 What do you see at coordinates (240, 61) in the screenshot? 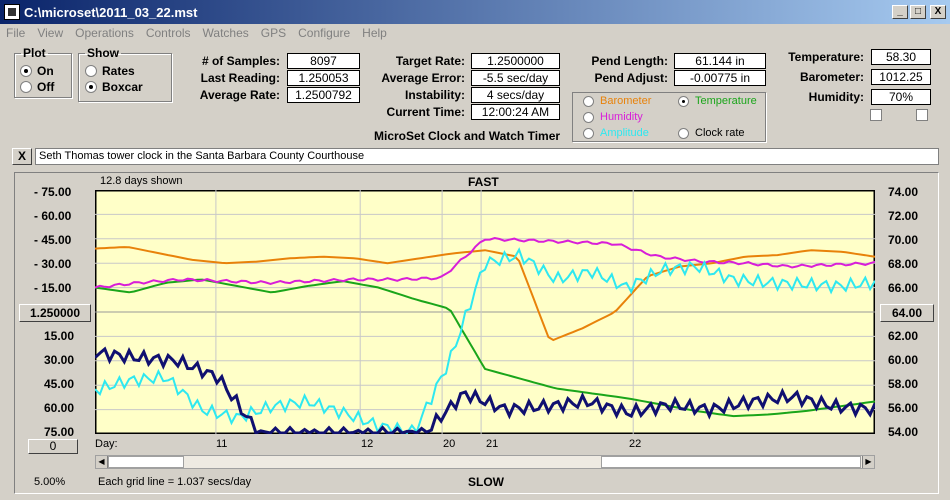
I see `samples-label: # of Samples:` at bounding box center [240, 61].